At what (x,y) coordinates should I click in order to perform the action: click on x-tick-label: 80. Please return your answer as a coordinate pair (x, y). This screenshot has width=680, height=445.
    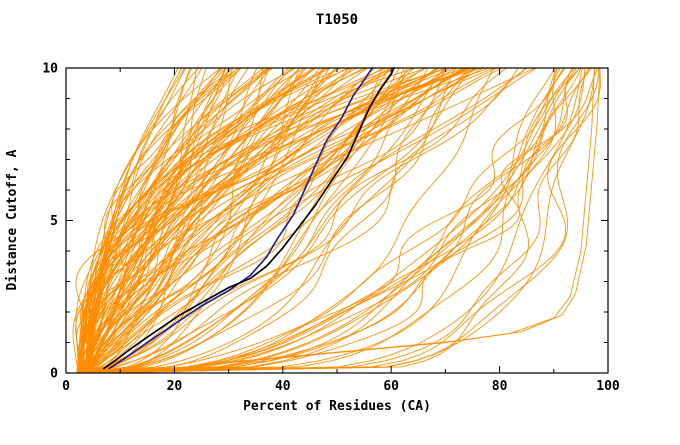
    Looking at the image, I should click on (500, 386).